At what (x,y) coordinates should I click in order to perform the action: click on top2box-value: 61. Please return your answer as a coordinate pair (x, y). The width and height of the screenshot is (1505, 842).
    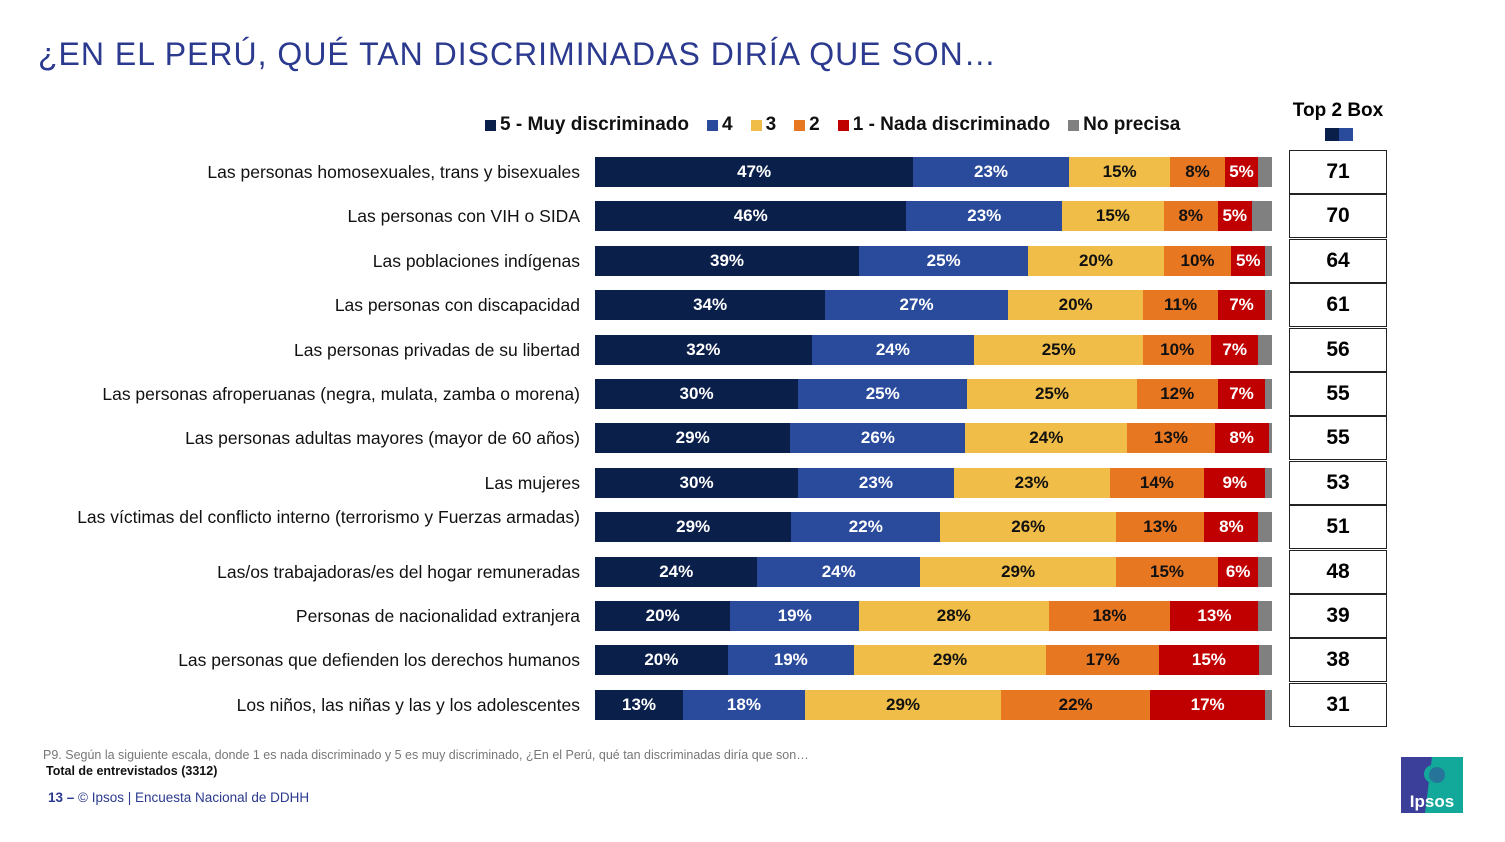
    Looking at the image, I should click on (1338, 305).